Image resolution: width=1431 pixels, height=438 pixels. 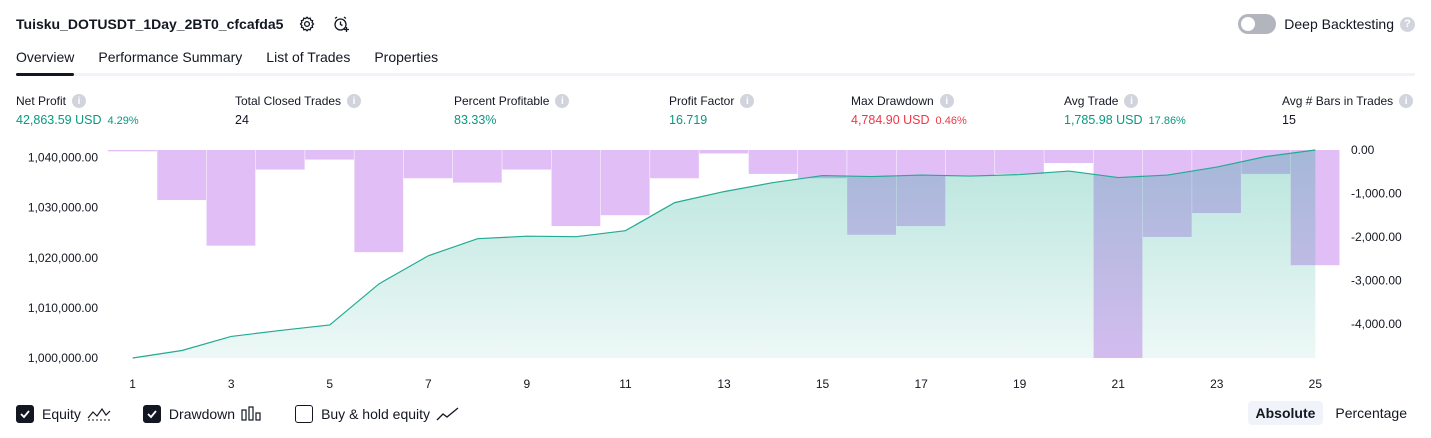 I want to click on equity-label: Equity, so click(x=61, y=414).